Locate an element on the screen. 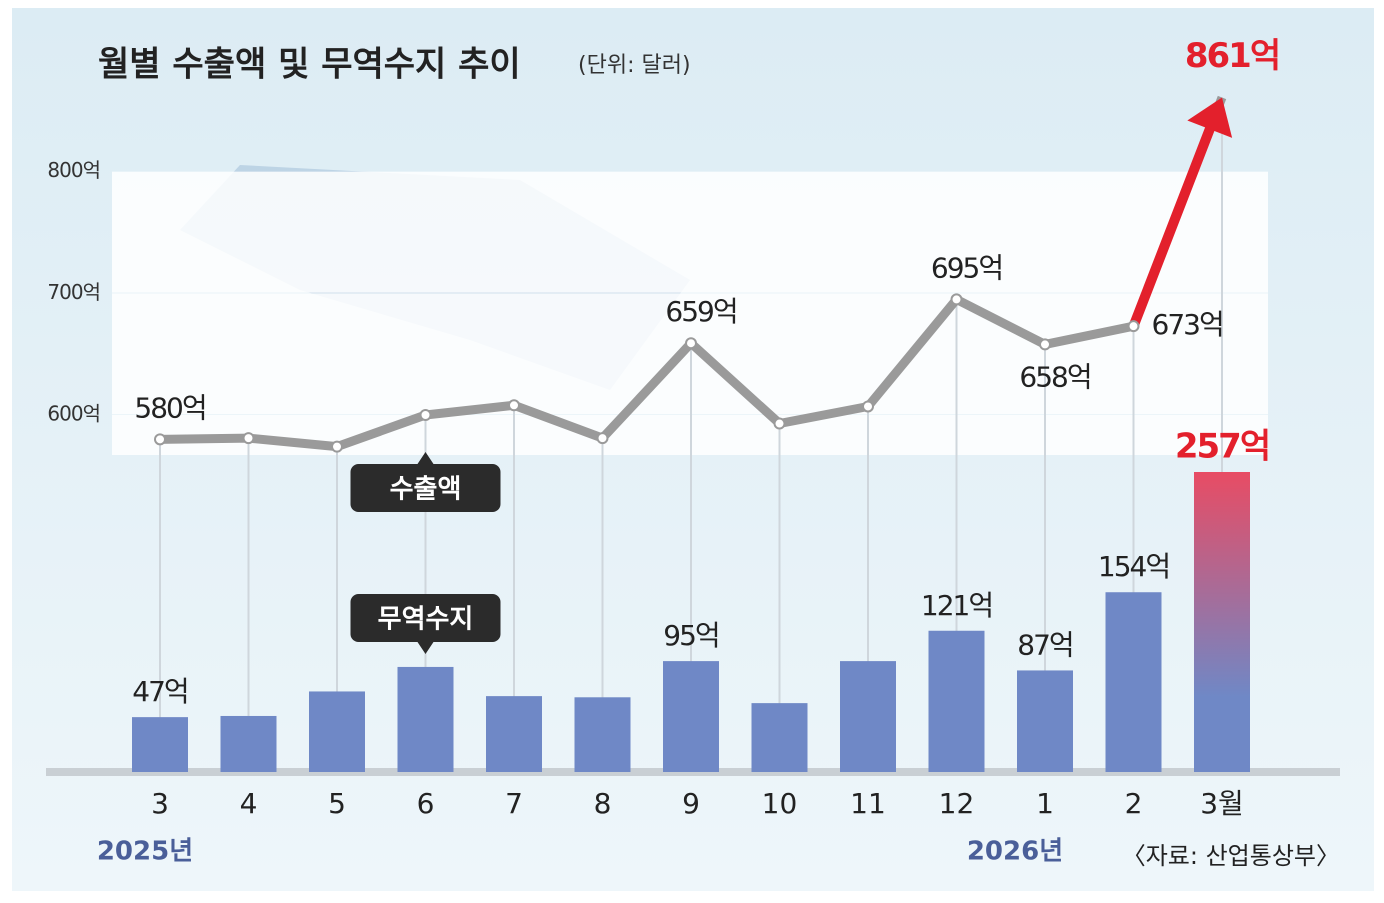 This screenshot has width=1384, height=903. x-tick-label: 6 is located at coordinates (426, 803).